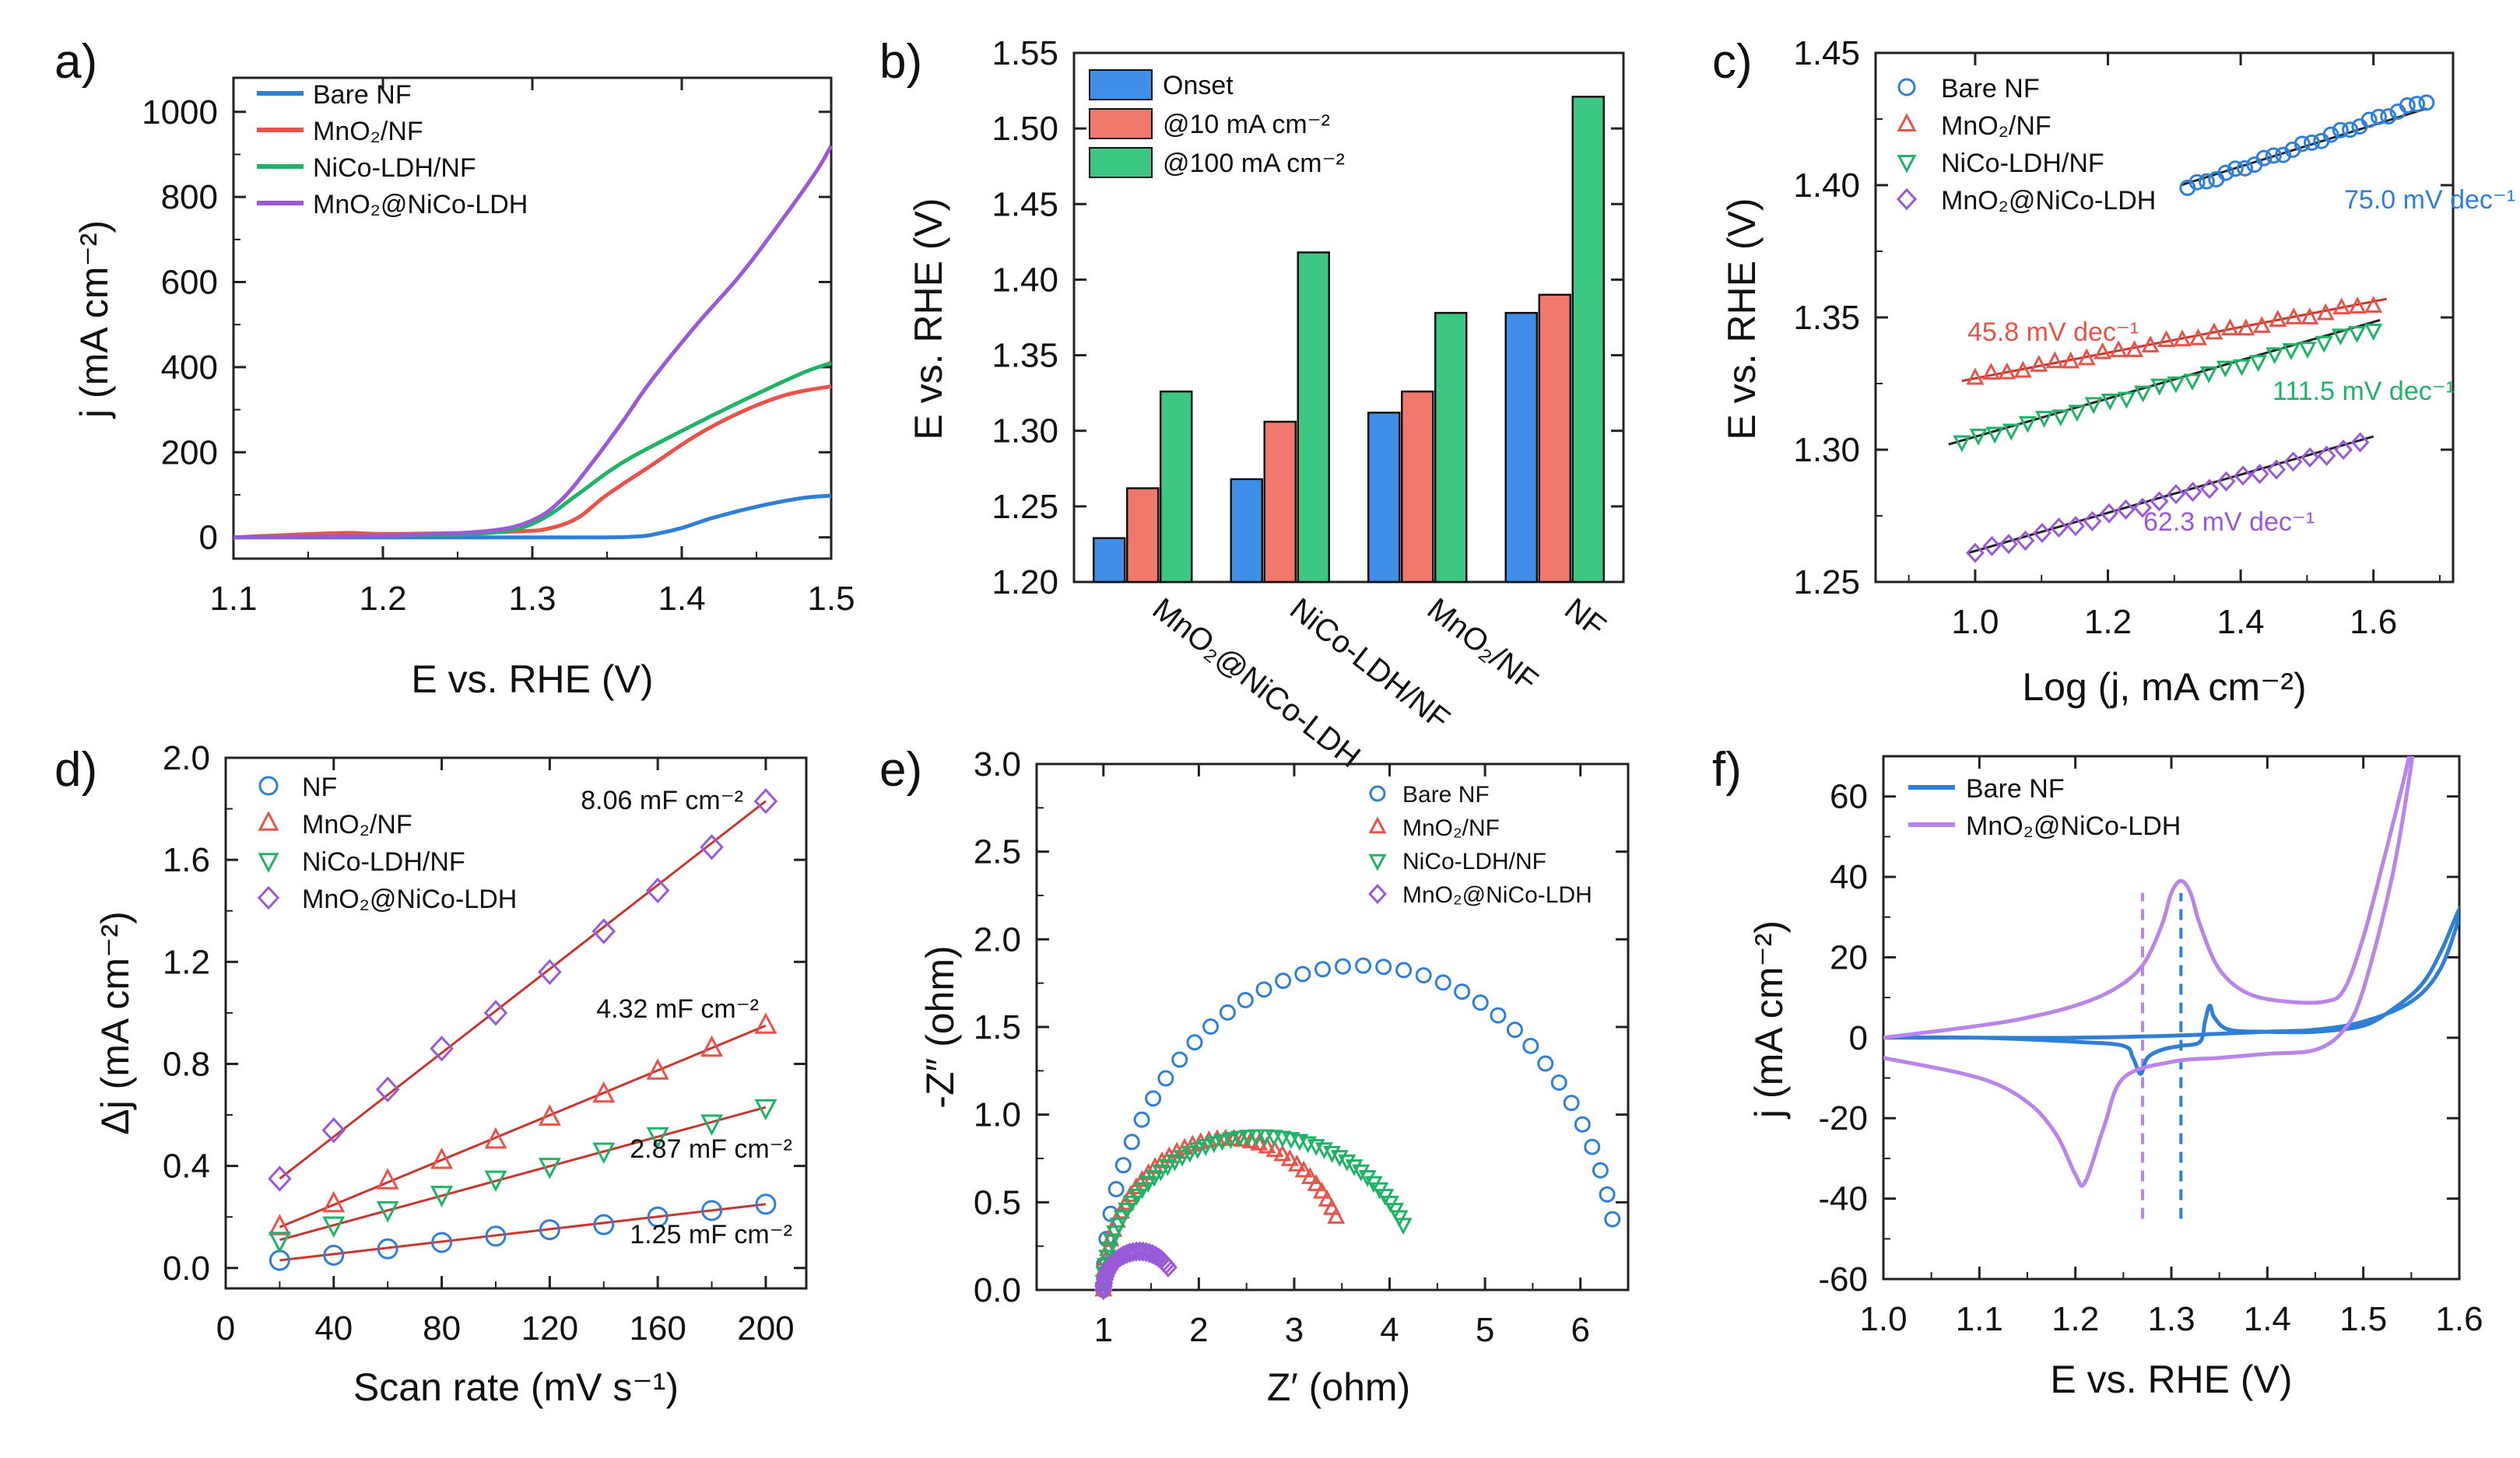 This screenshot has width=2520, height=1458. I want to click on y-tick-label: 1.0, so click(998, 1115).